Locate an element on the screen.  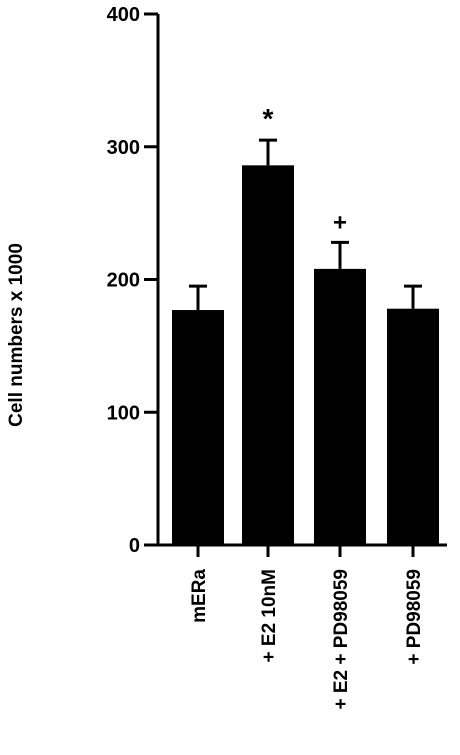
x-tick-label: + E2 + PD98059 is located at coordinates (341, 639).